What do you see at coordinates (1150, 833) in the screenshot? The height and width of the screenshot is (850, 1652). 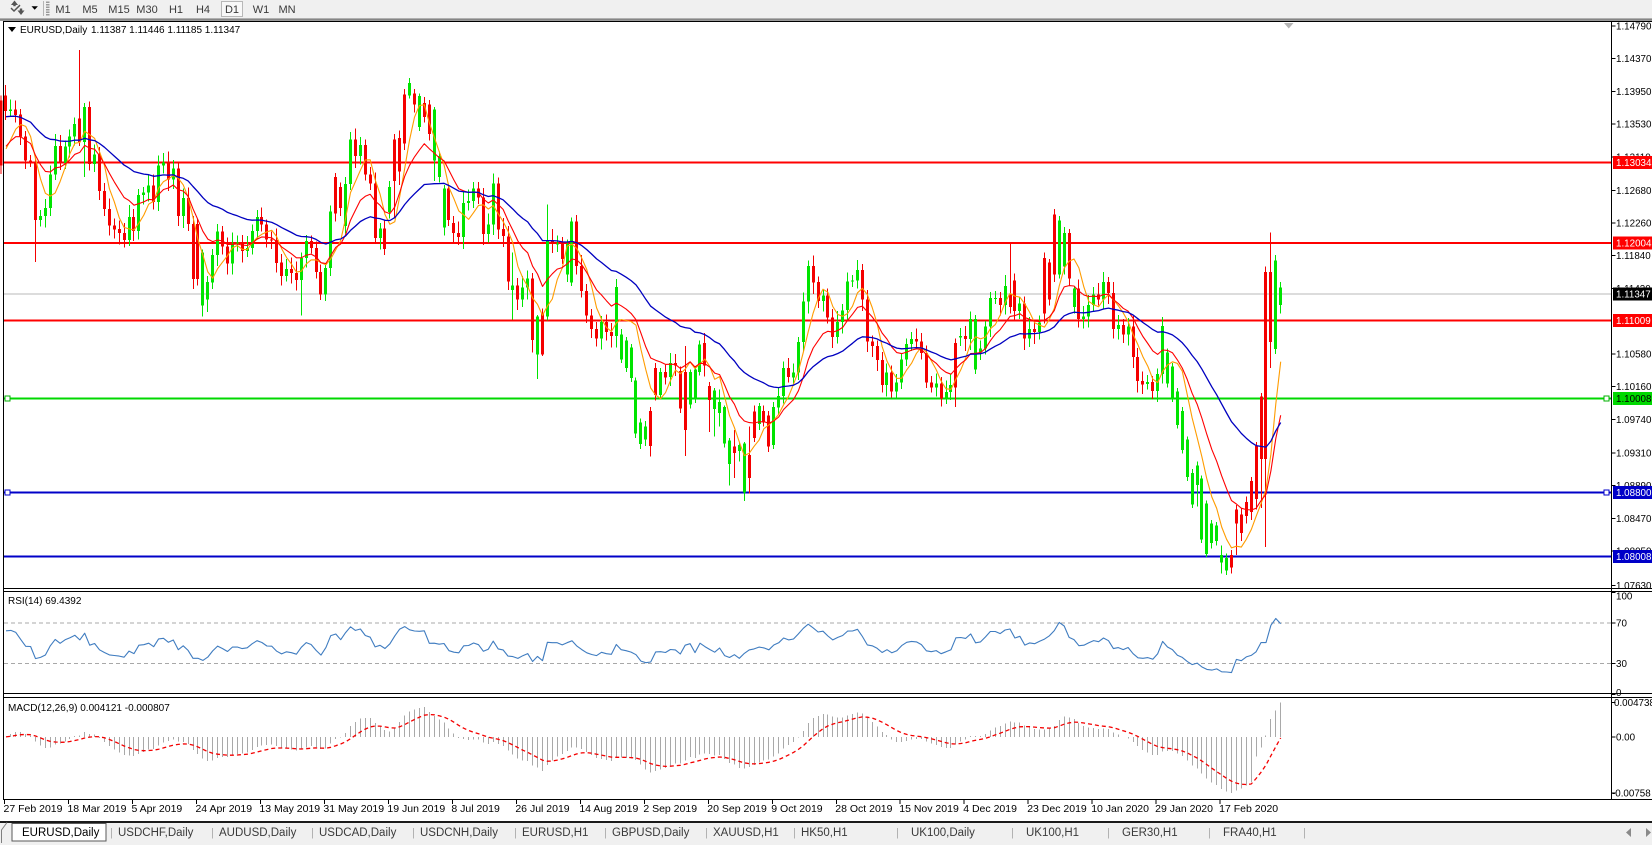 I see `svg-text: GER30,H1` at bounding box center [1150, 833].